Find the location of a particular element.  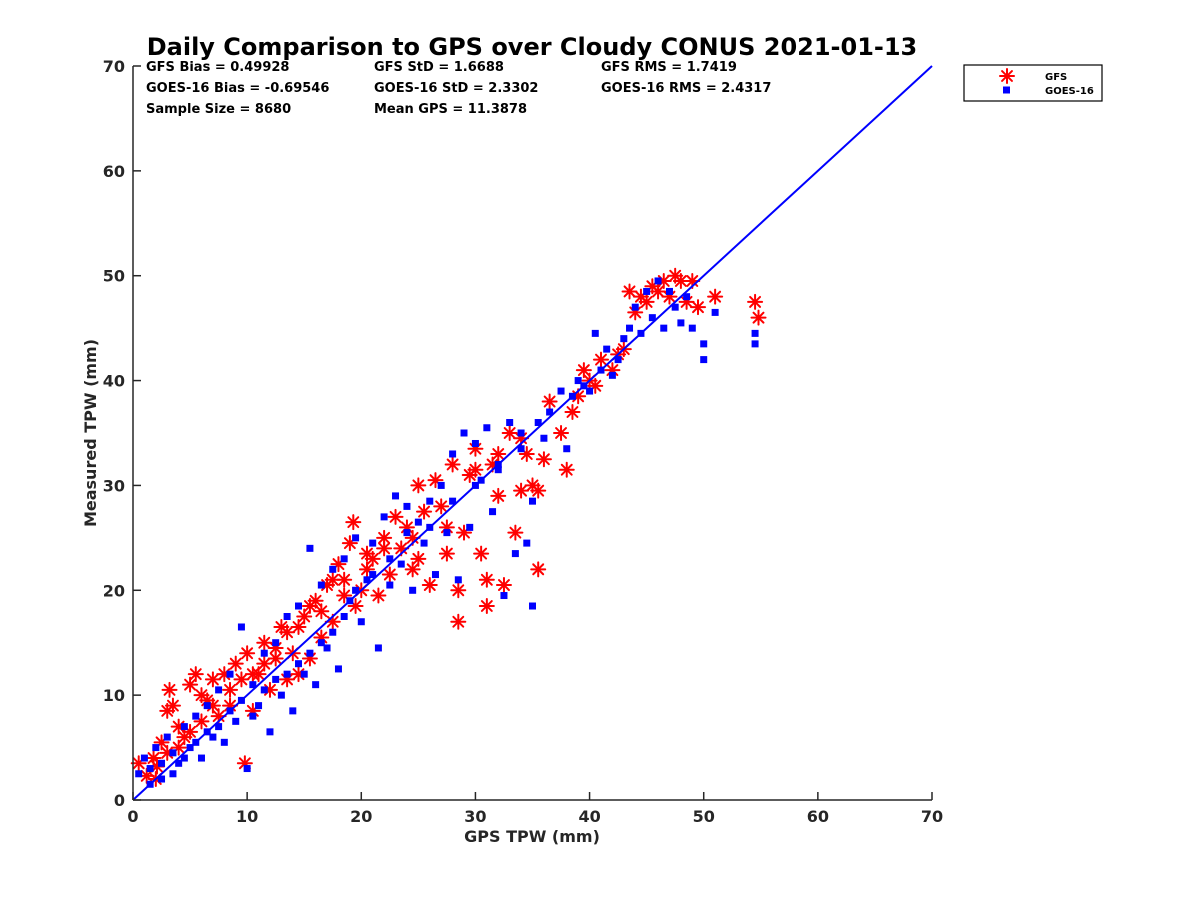

y-tick-label: 60 is located at coordinates (114, 171).